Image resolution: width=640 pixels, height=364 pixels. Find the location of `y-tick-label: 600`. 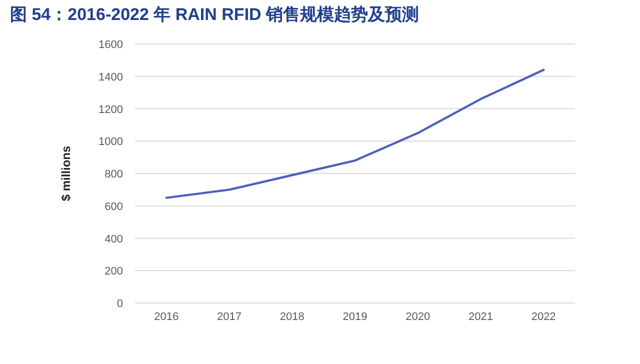

y-tick-label: 600 is located at coordinates (113, 206).